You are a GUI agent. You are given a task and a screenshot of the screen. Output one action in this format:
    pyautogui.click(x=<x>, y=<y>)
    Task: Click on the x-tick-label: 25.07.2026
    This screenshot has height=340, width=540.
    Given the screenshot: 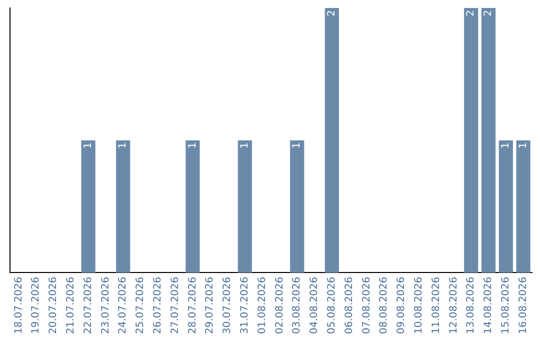 What is the action you would take?
    pyautogui.click(x=140, y=305)
    